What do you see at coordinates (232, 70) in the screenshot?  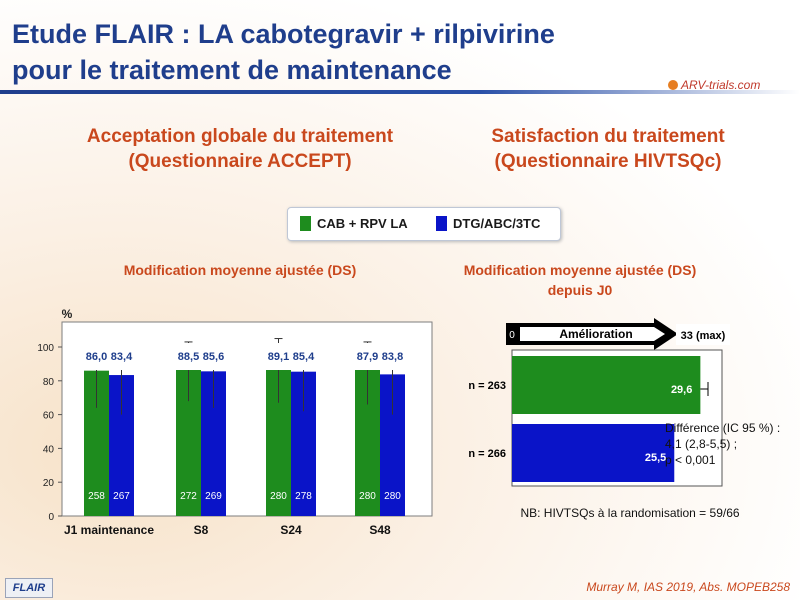 I see `title-line-2: pour le traitement de maintenance` at bounding box center [232, 70].